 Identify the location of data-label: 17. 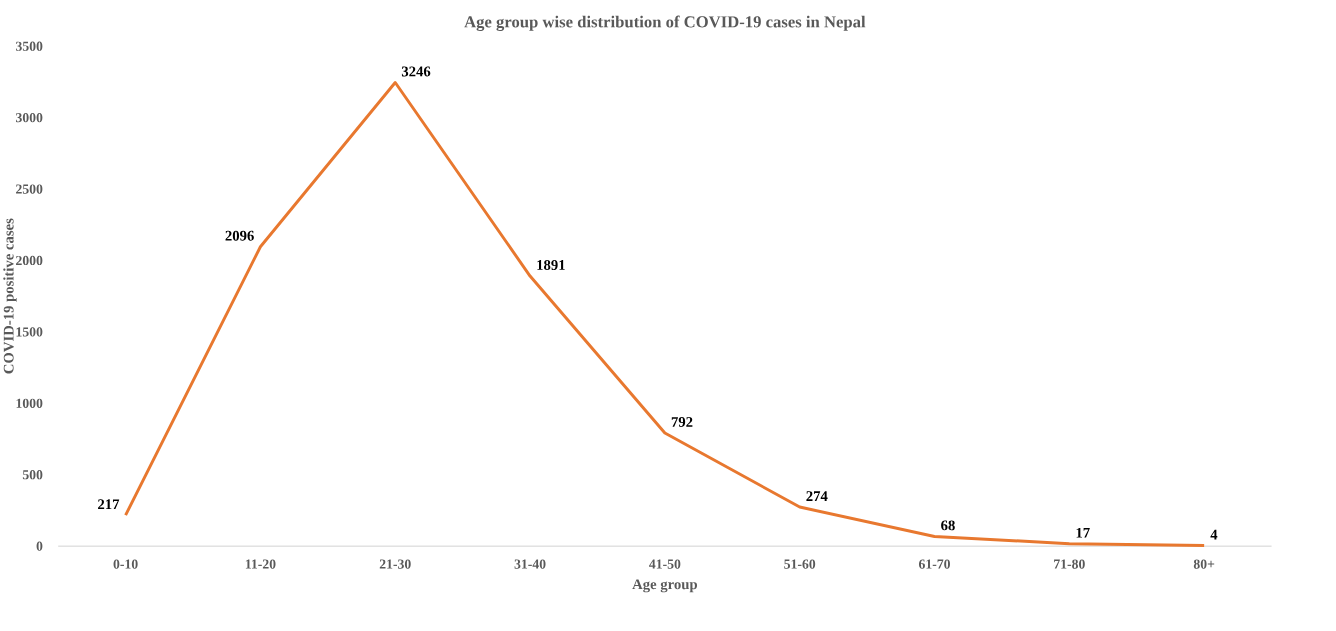
(1083, 533).